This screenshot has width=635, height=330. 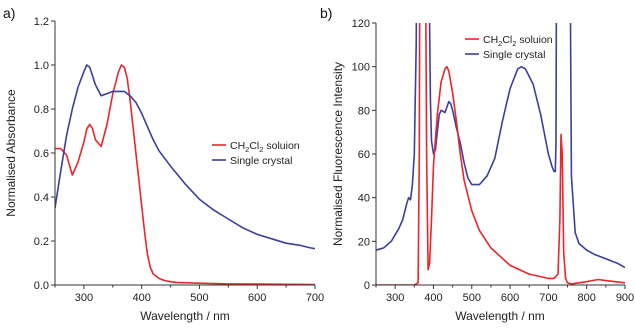 What do you see at coordinates (548, 298) in the screenshot?
I see `panel-b-x-tick-label: 700` at bounding box center [548, 298].